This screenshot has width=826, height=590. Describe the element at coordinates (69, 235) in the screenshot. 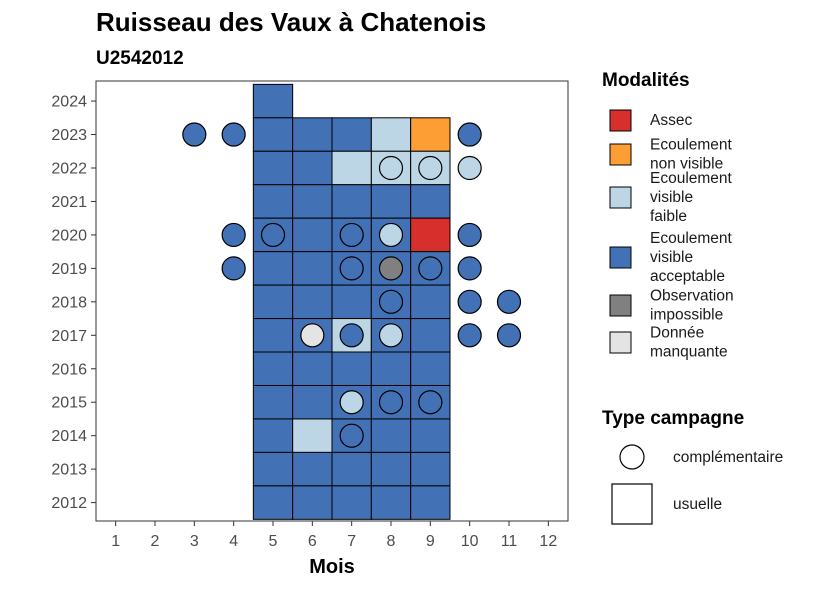

I see `y-tick-label: 2020` at that location.